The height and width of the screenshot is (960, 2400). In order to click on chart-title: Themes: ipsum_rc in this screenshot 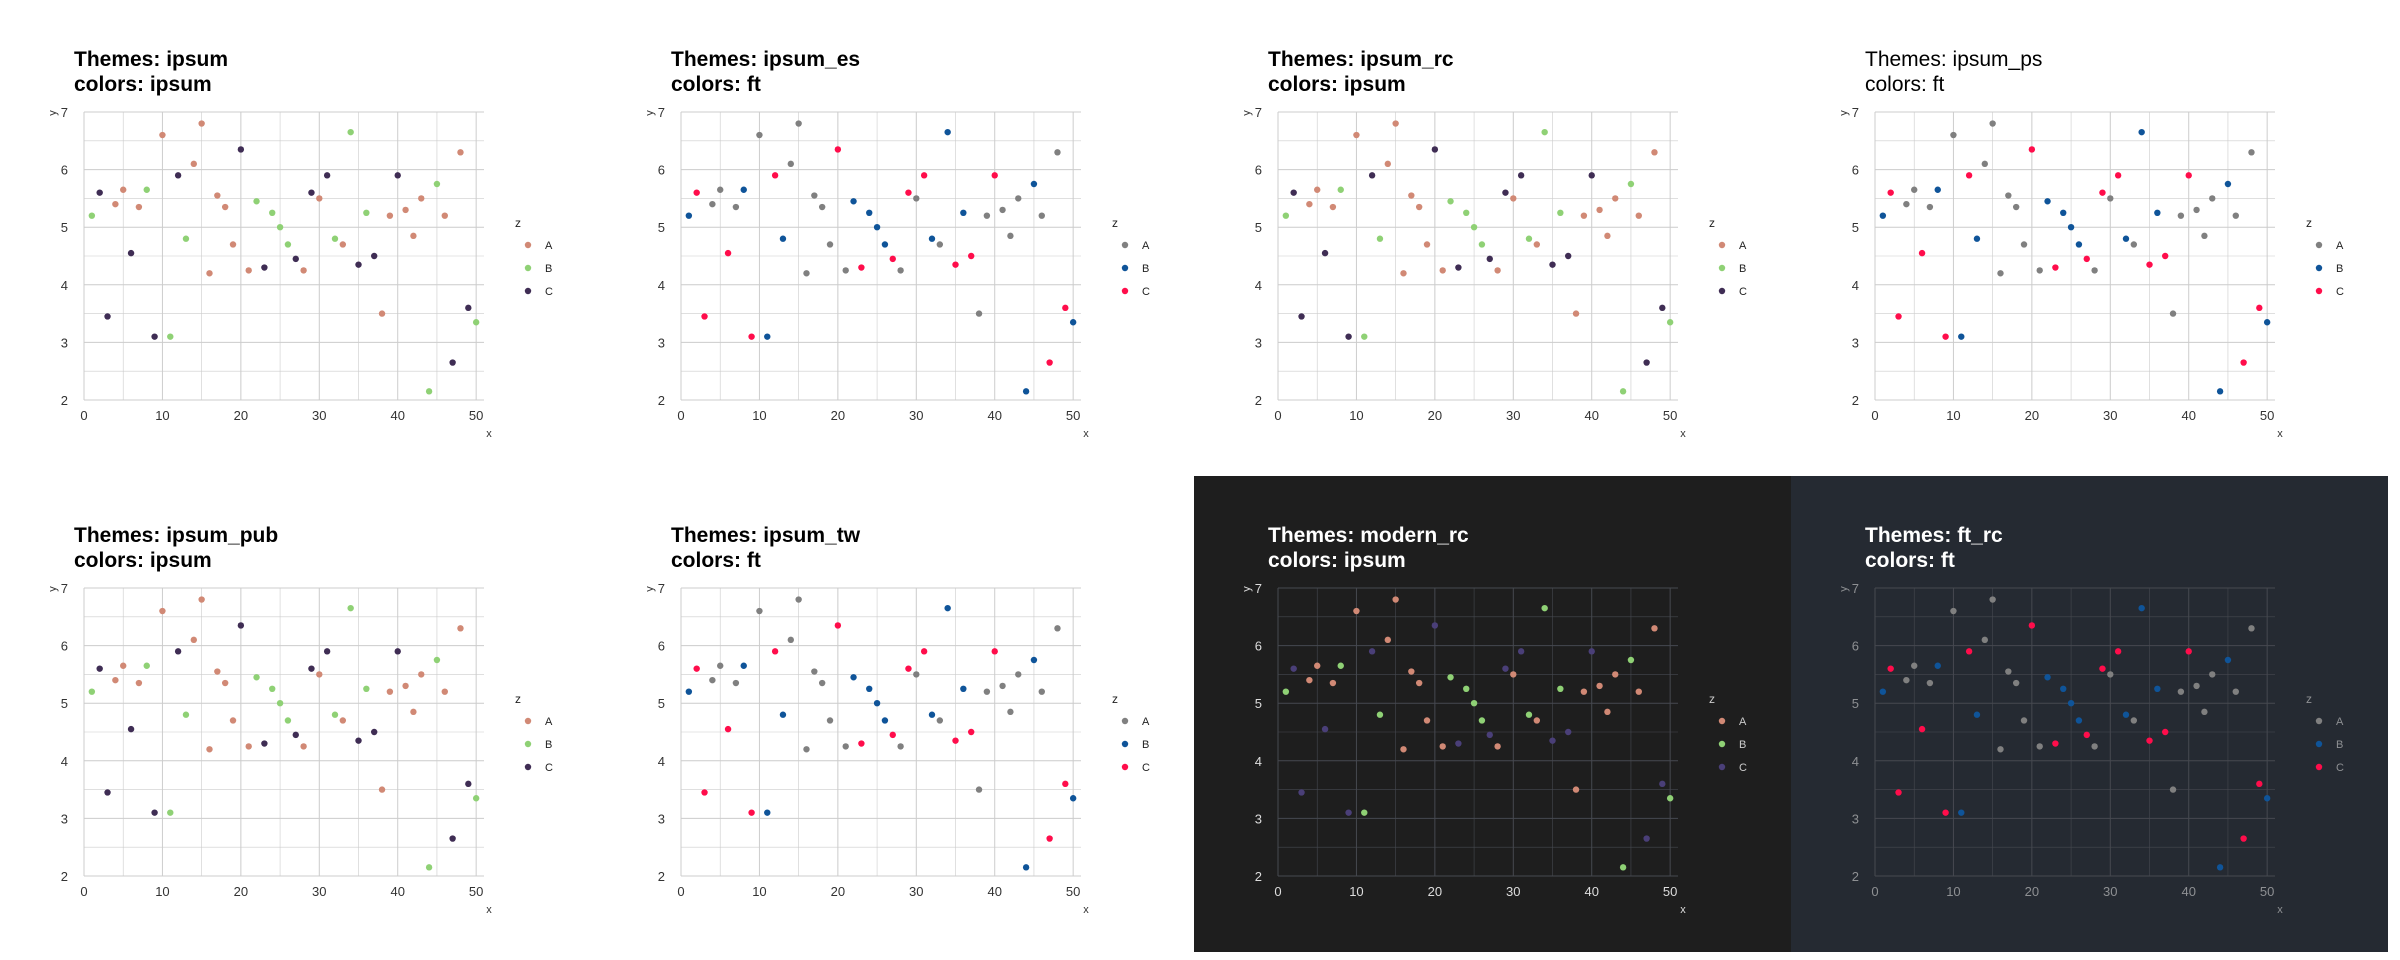, I will do `click(1361, 59)`.